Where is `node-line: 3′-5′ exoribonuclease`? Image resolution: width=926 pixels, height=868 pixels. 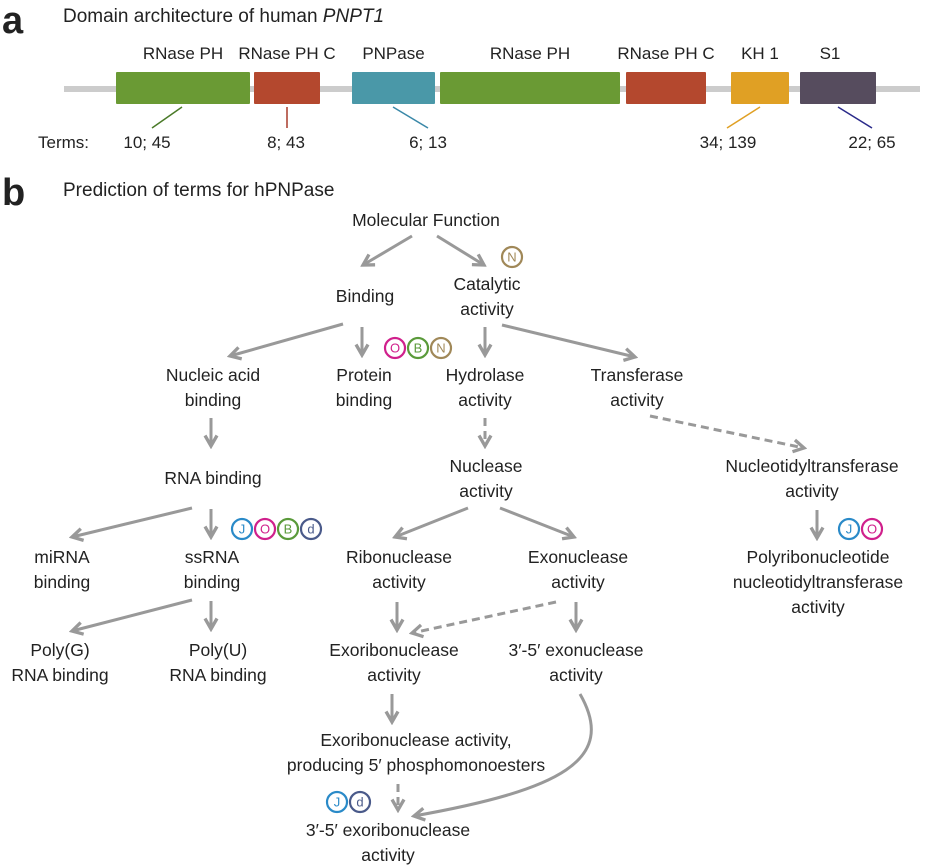 node-line: 3′-5′ exoribonuclease is located at coordinates (388, 830).